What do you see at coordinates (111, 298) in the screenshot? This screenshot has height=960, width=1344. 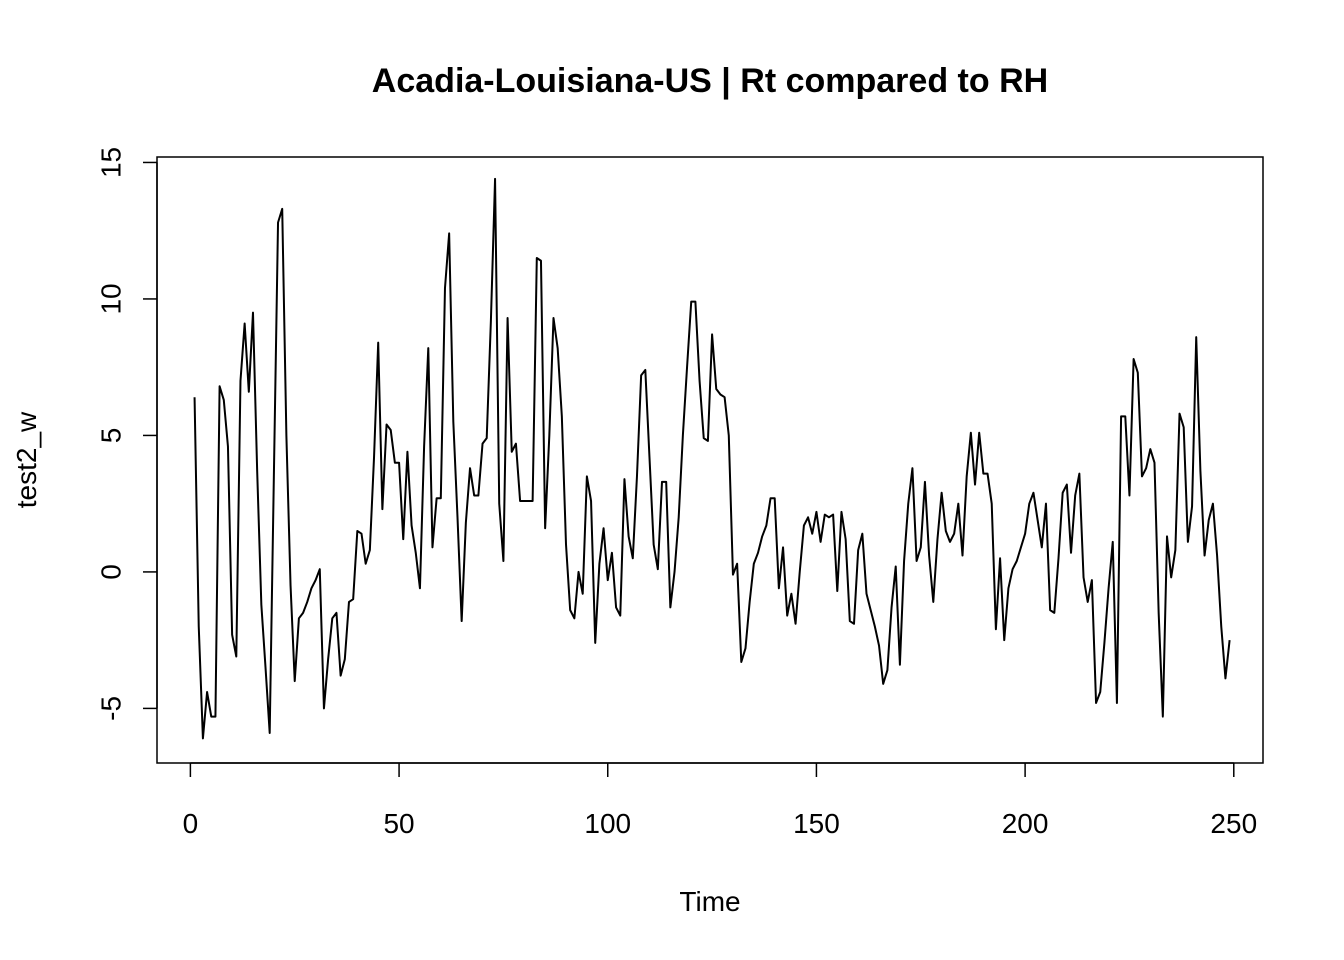 I see `y-tick-label: 10` at bounding box center [111, 298].